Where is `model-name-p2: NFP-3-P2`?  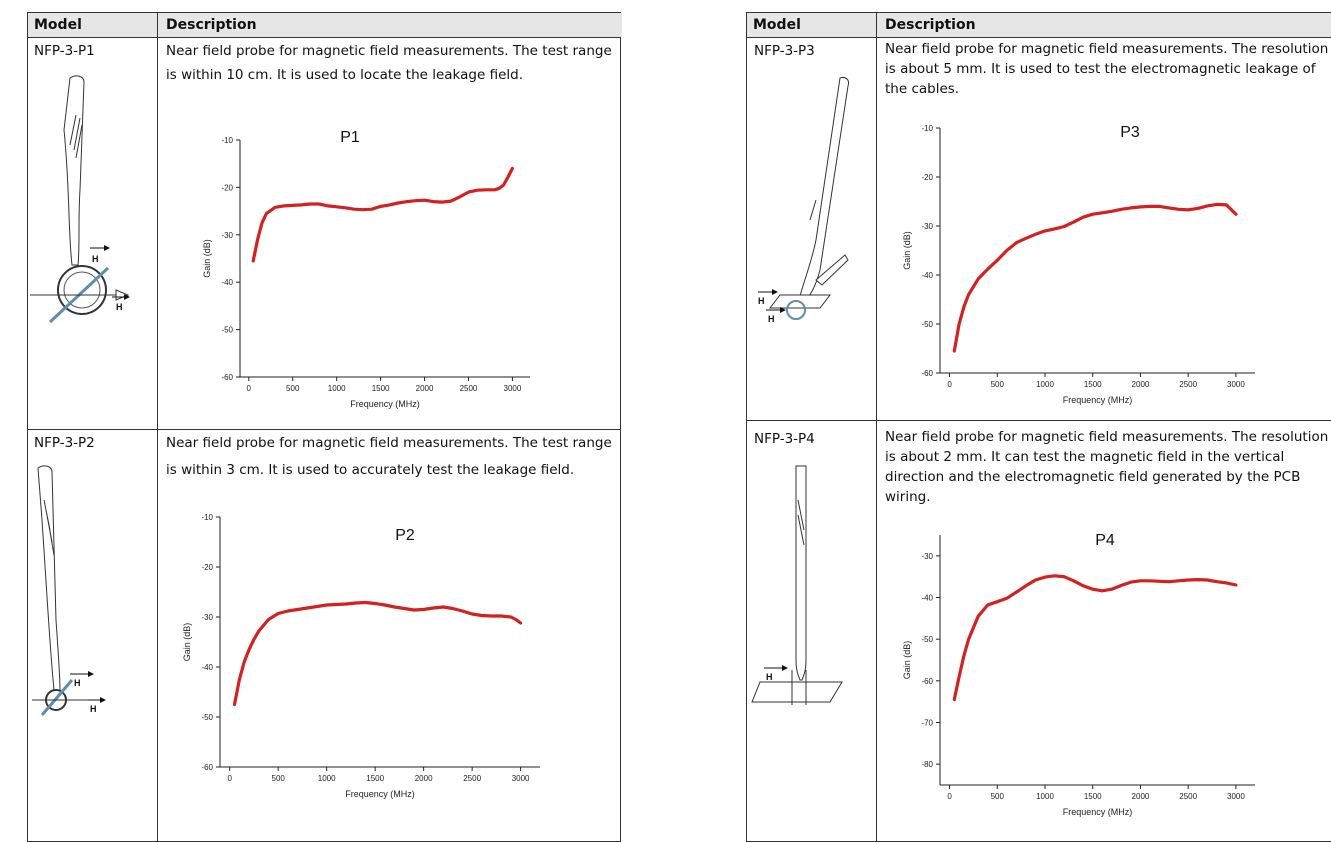 model-name-p2: NFP-3-P2 is located at coordinates (64, 443).